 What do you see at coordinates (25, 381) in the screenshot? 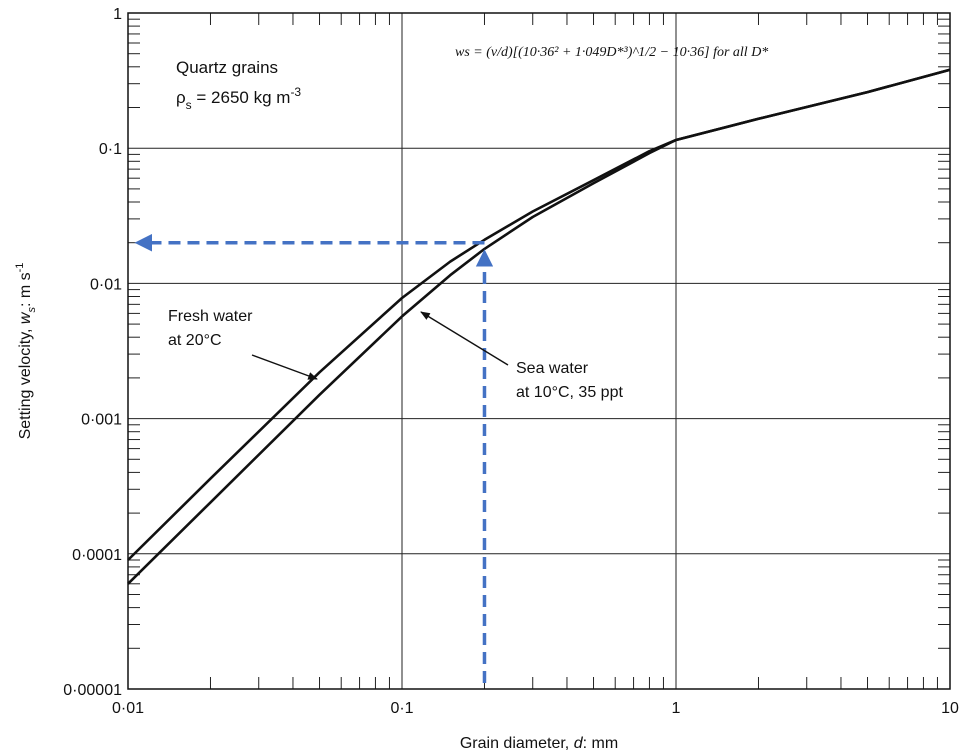
I see `y-axis-title-text: Setting velocity,` at bounding box center [25, 381].